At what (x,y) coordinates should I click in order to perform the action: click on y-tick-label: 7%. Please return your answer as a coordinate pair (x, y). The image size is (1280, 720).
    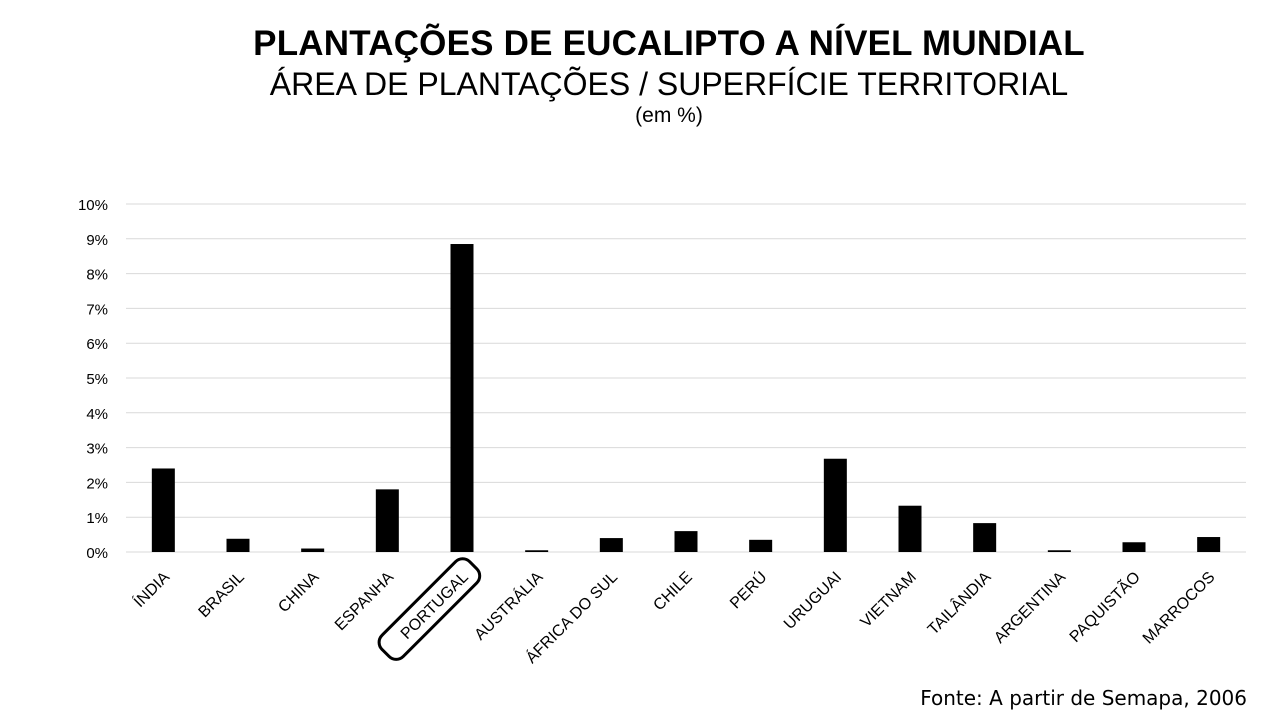
    Looking at the image, I should click on (97, 309).